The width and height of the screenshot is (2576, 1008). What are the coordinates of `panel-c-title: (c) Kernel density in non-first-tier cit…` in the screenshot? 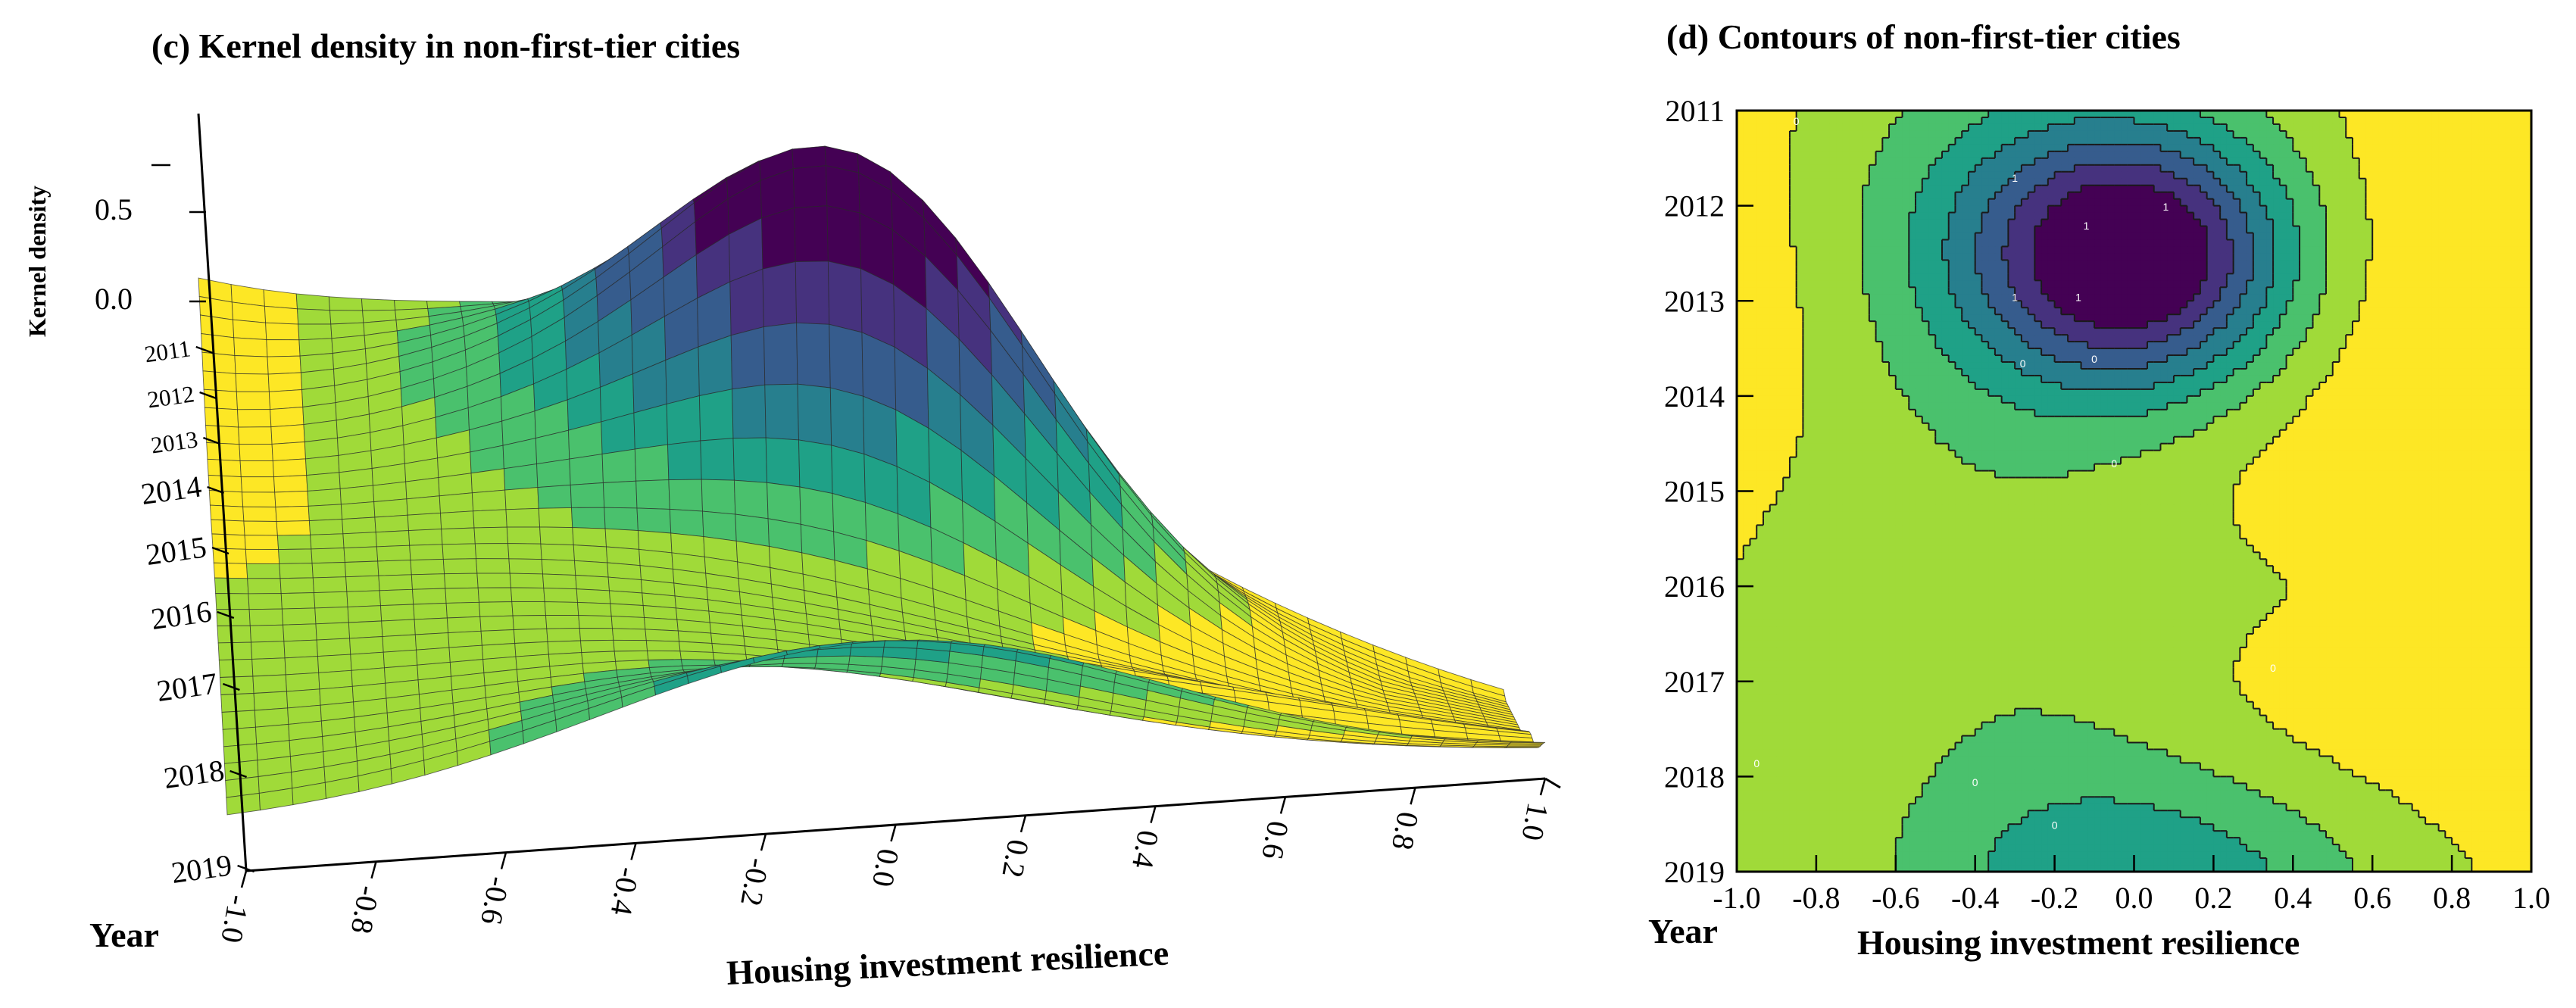 It's located at (446, 46).